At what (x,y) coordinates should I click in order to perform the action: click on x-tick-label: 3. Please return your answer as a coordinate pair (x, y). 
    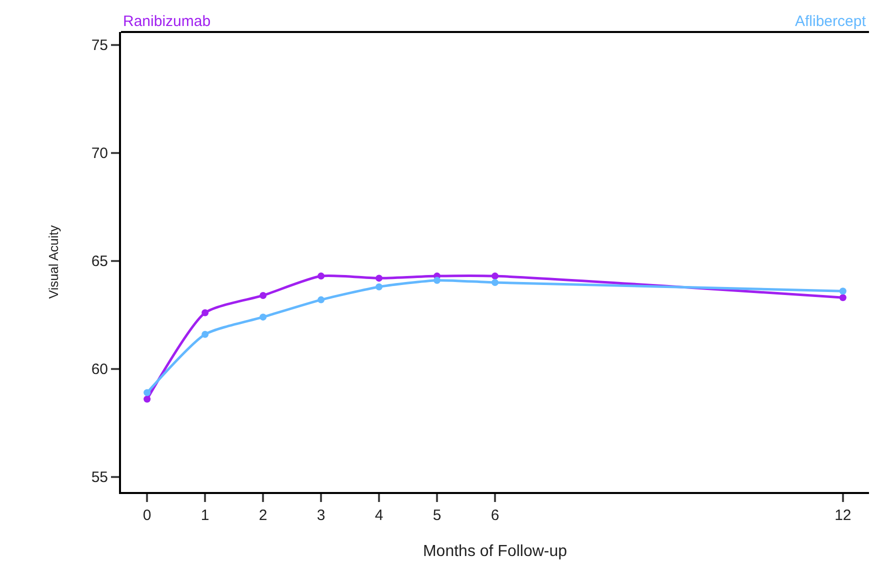
    Looking at the image, I should click on (321, 515).